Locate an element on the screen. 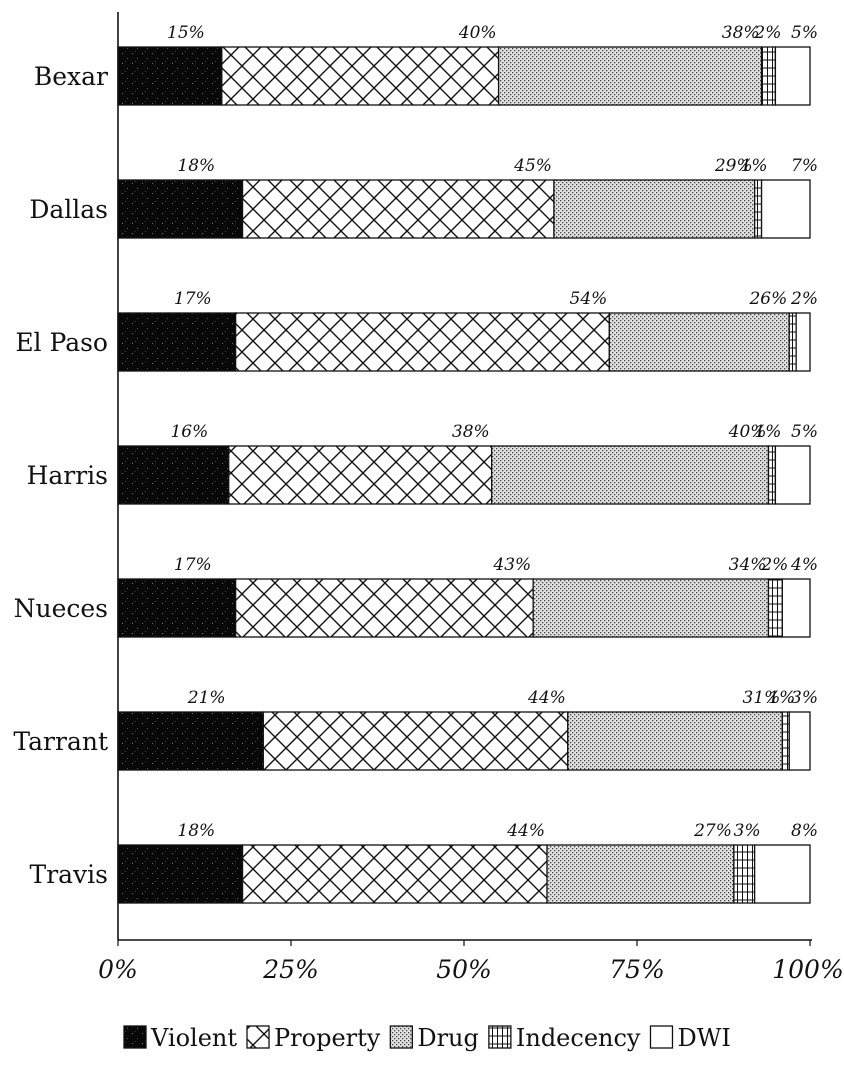  category-label: Nueces is located at coordinates (61, 608).